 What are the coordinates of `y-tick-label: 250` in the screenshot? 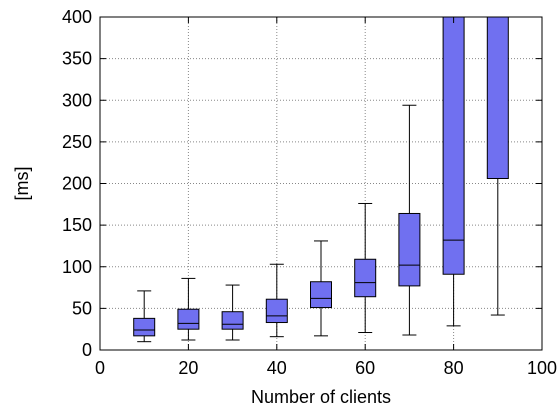 It's located at (77, 142).